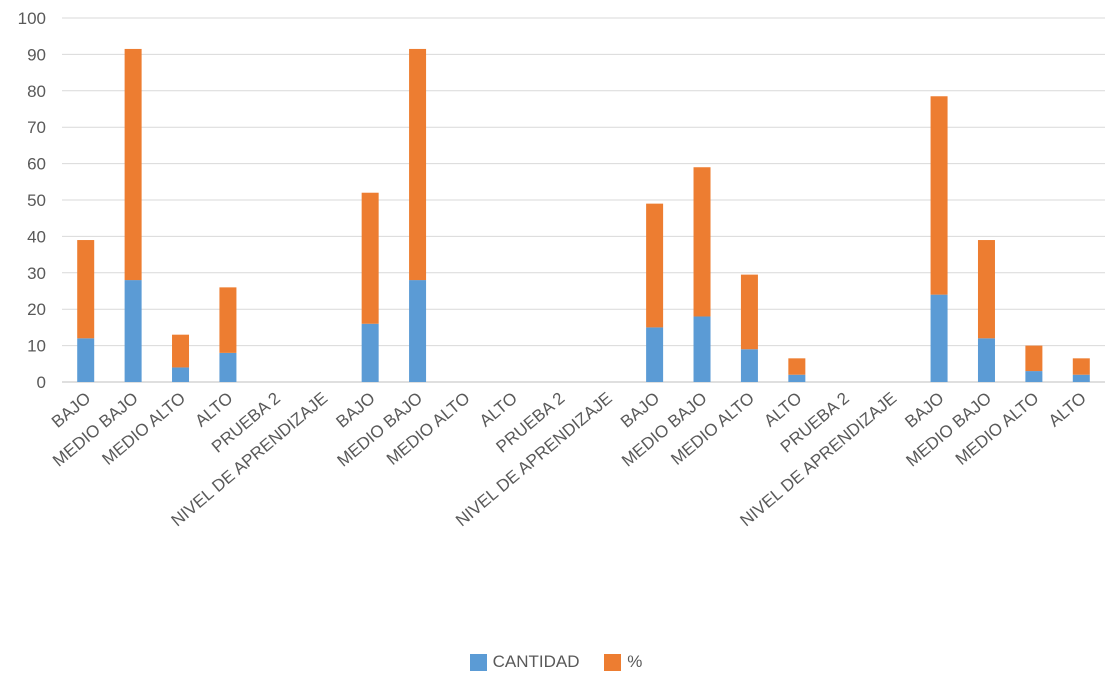 The image size is (1112, 682). Describe the element at coordinates (613, 662) in the screenshot. I see `legend-swatch-percent` at that location.